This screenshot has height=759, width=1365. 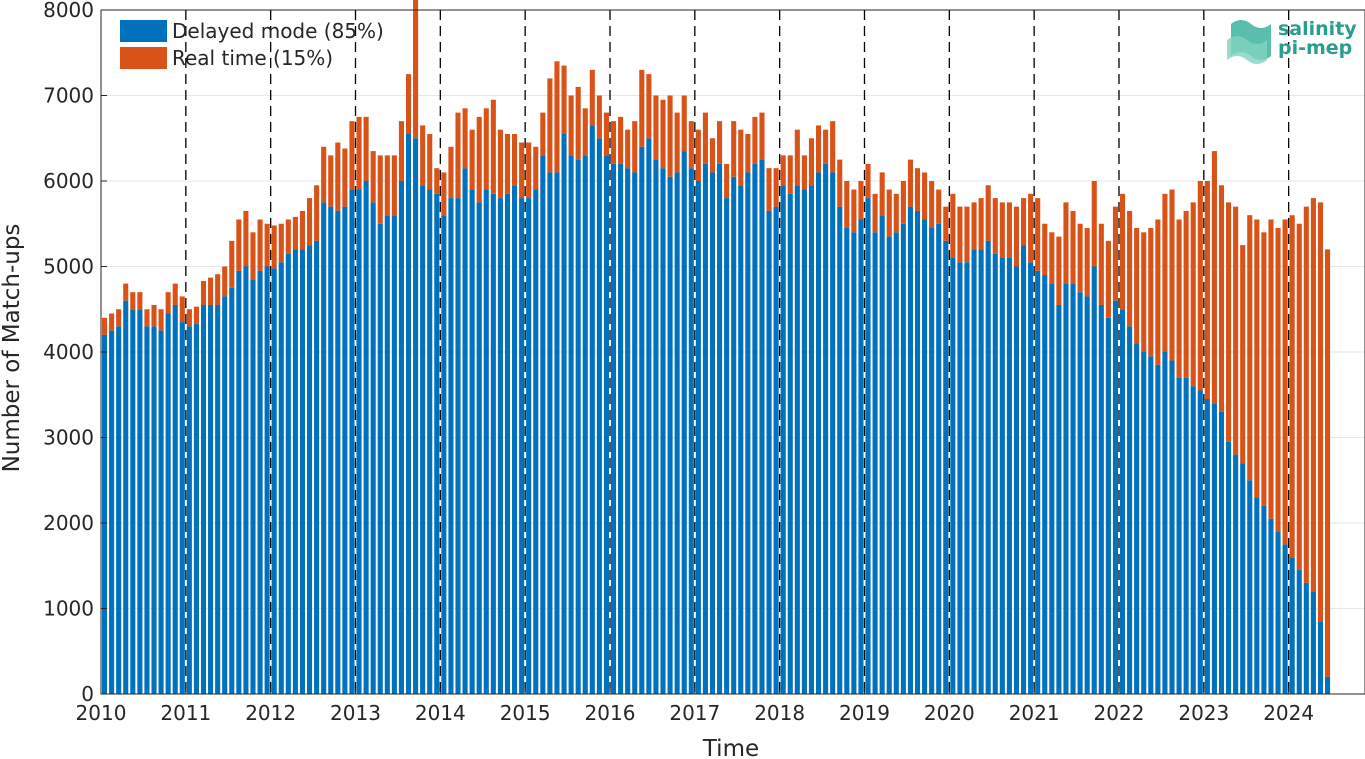 What do you see at coordinates (68, 438) in the screenshot?
I see `y-tick-label: 3000` at bounding box center [68, 438].